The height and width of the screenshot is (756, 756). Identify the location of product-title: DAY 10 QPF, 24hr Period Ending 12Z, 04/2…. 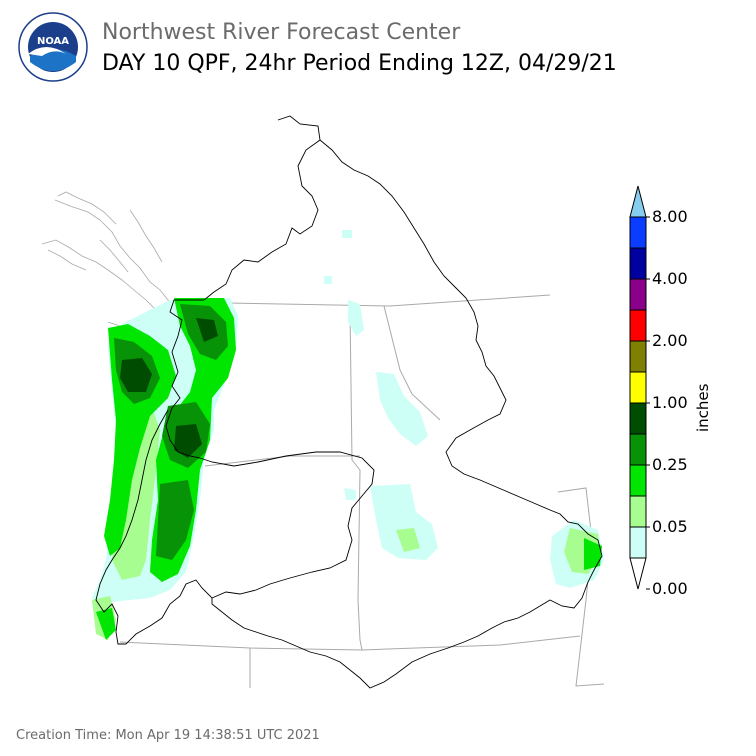
(359, 63).